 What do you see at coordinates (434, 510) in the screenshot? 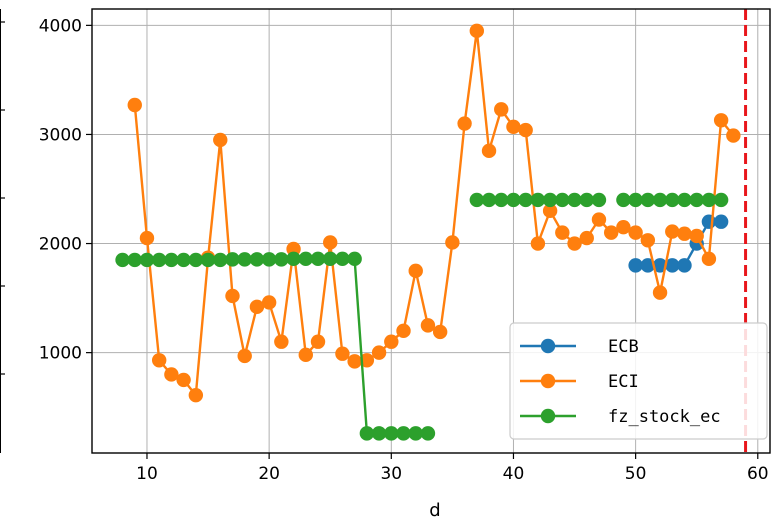
I see `x-axis-label: d` at bounding box center [434, 510].